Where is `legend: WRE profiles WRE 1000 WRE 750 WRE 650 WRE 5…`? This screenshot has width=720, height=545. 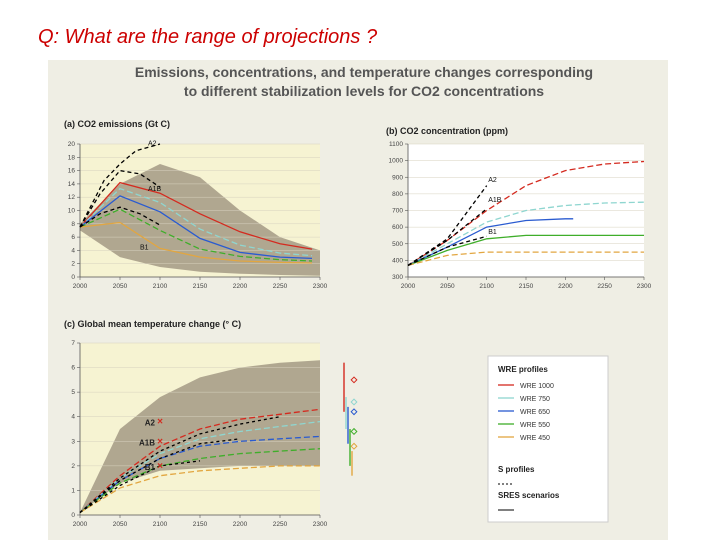
legend: WRE profiles WRE 1000 WRE 750 WRE 650 WRE 5… is located at coordinates (548, 439).